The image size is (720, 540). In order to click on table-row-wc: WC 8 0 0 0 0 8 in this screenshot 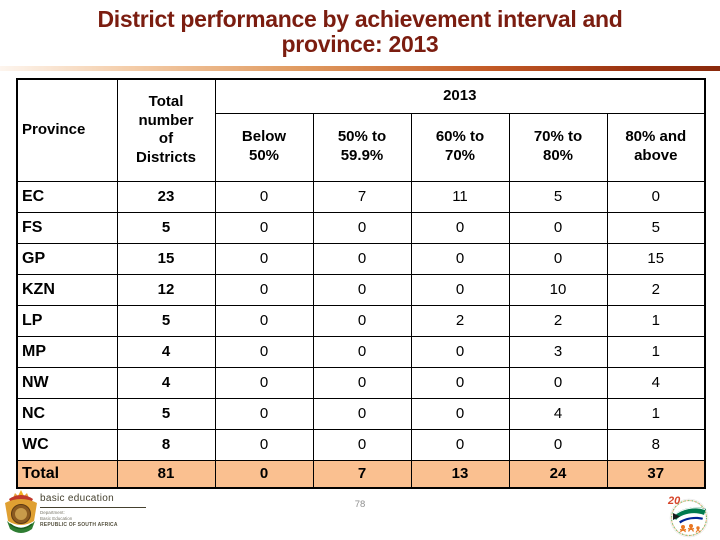, I will do `click(361, 444)`.